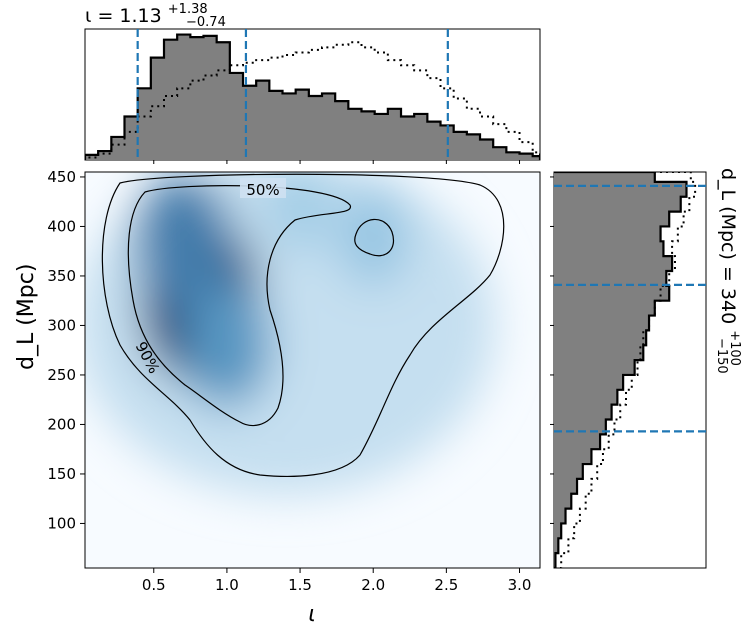 The width and height of the screenshot is (753, 635). Describe the element at coordinates (61, 226) in the screenshot. I see `y-tick-label-6: 400` at that location.